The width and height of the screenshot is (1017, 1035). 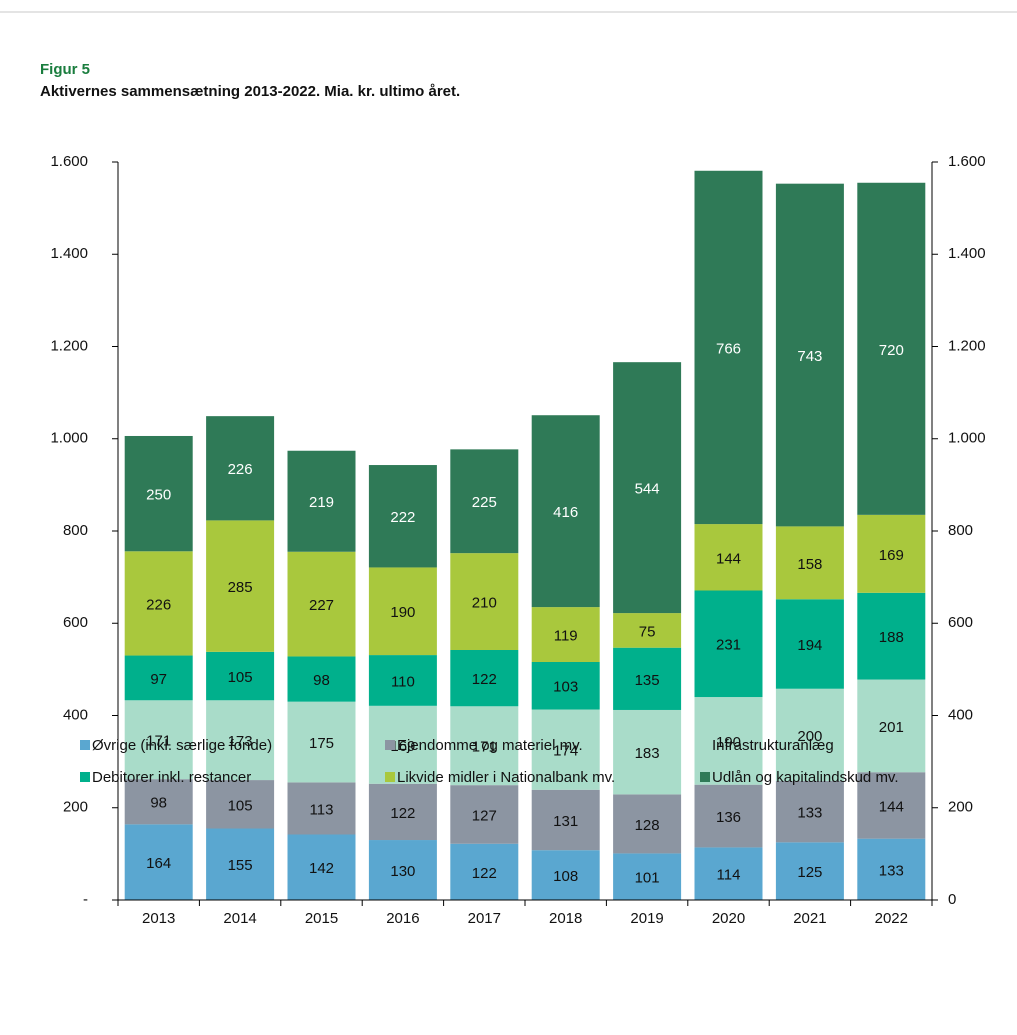 What do you see at coordinates (240, 469) in the screenshot?
I see `data-label: 226` at bounding box center [240, 469].